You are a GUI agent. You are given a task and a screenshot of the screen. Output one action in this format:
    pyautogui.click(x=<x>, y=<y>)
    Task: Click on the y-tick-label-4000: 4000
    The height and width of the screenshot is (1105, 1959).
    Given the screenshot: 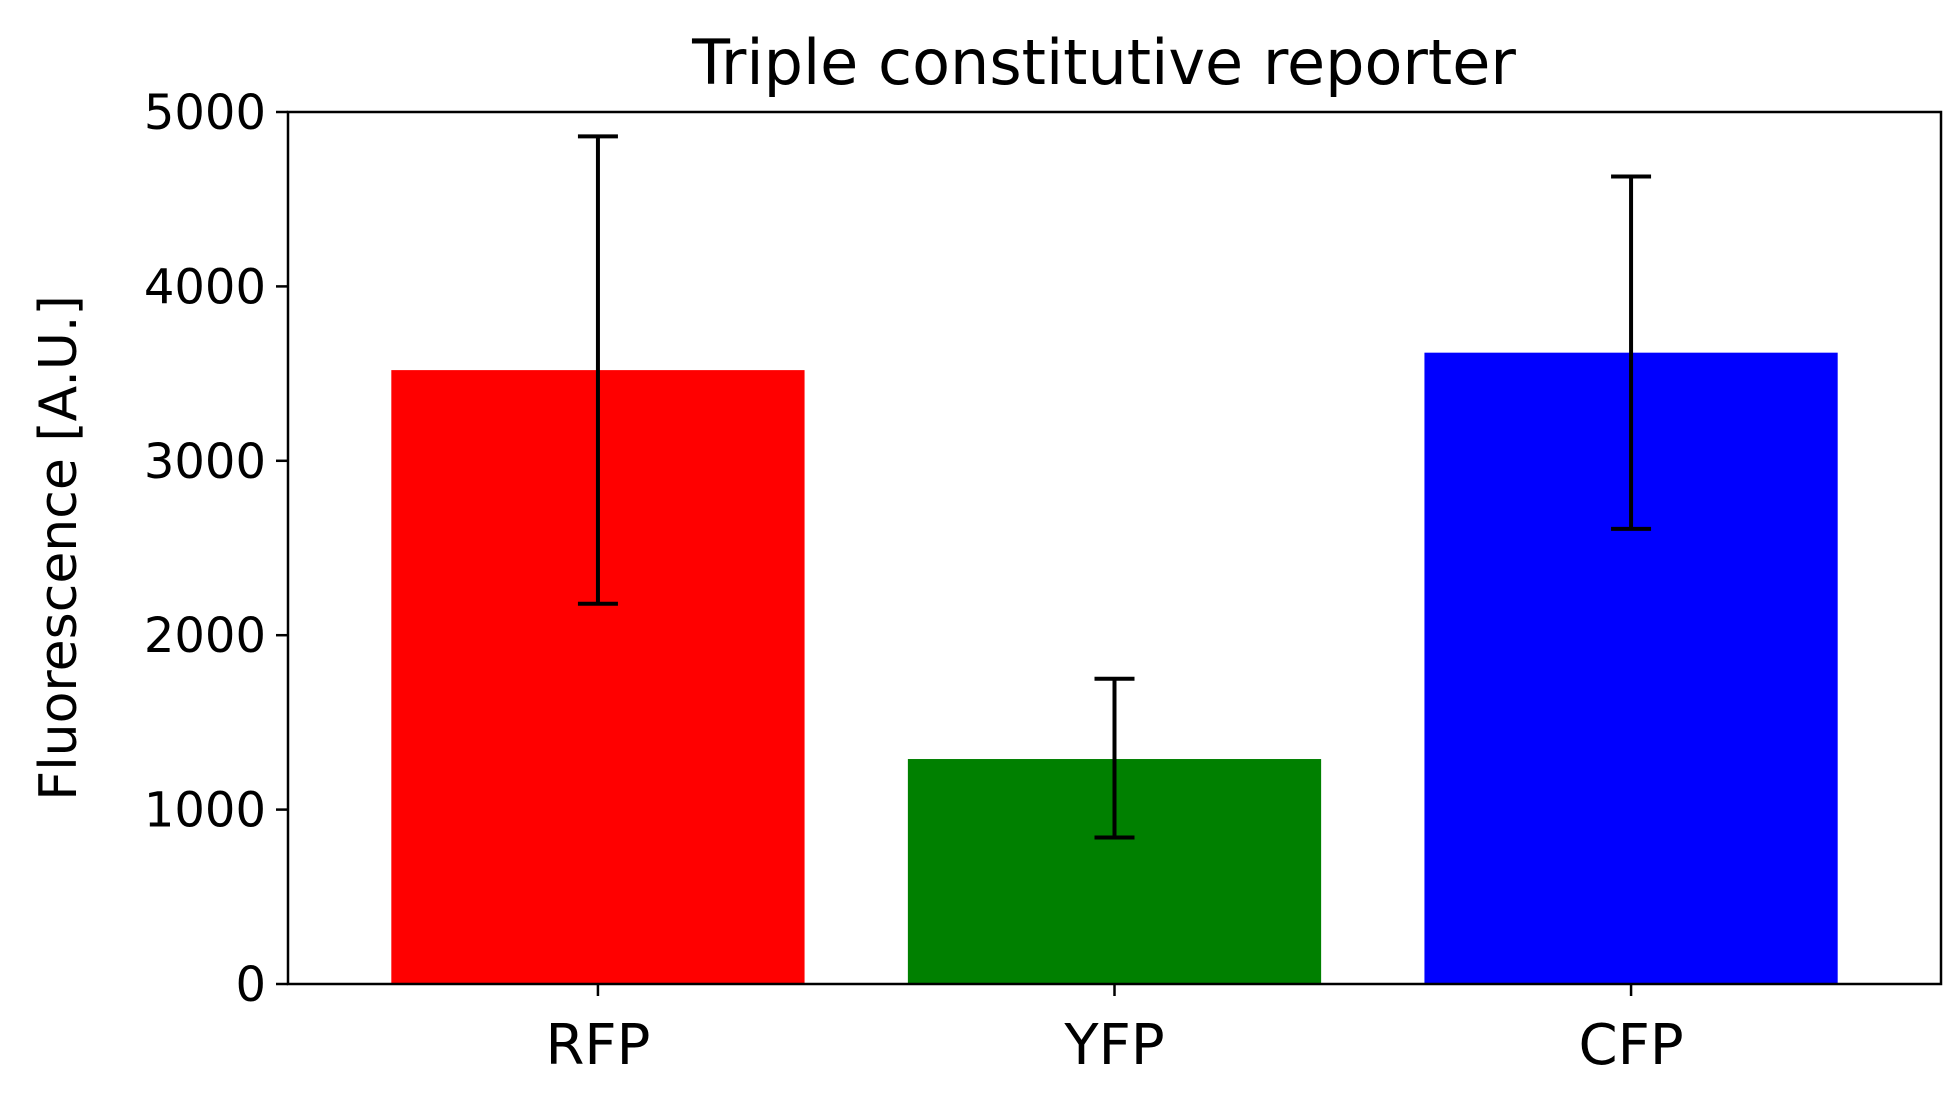 What is the action you would take?
    pyautogui.click(x=205, y=287)
    